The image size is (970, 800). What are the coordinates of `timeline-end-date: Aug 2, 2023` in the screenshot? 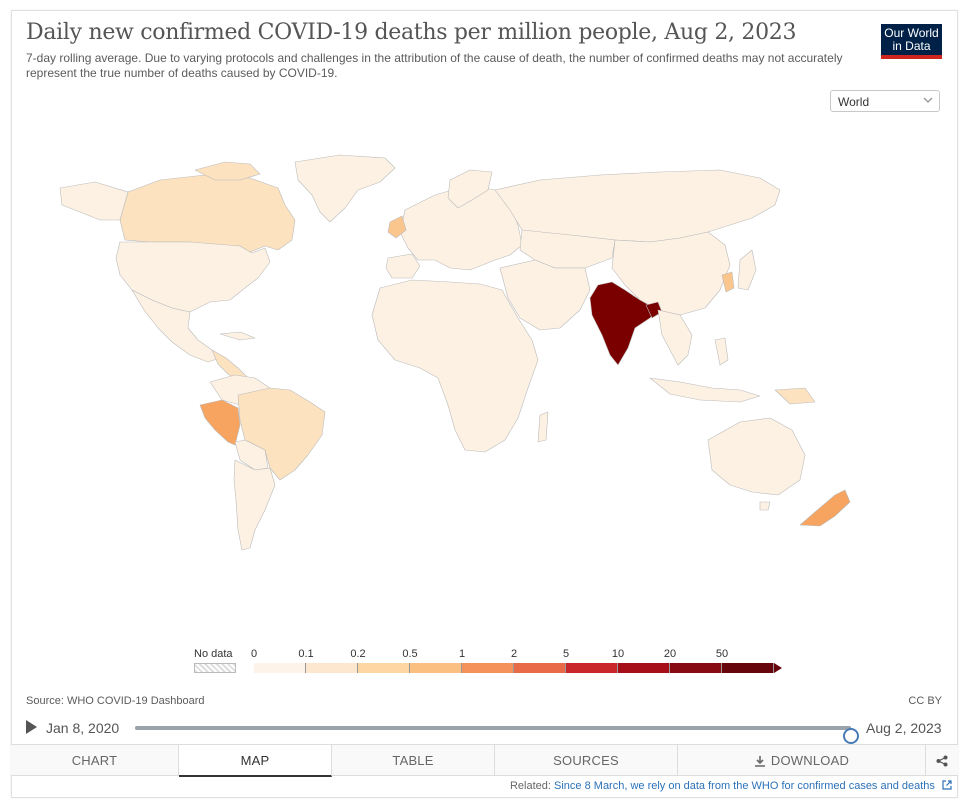 It's located at (904, 728).